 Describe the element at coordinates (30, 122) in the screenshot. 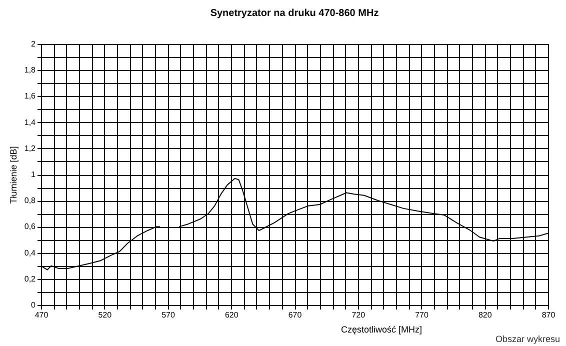

I see `y-tick-label: 1,4` at that location.